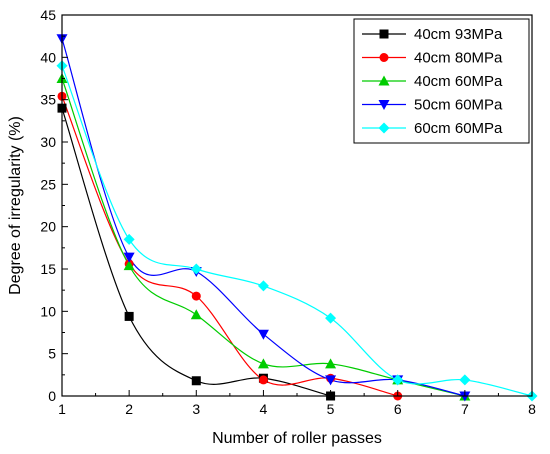 The height and width of the screenshot is (454, 550). What do you see at coordinates (15, 205) in the screenshot?
I see `y-axis-label: Degree of irregularity (%)` at bounding box center [15, 205].